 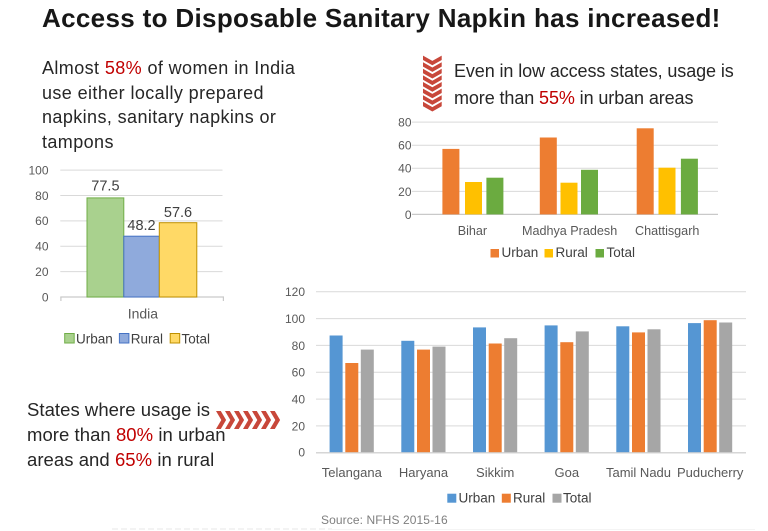 What do you see at coordinates (569, 231) in the screenshot?
I see `svg-text: Madhya Pradesh` at bounding box center [569, 231].